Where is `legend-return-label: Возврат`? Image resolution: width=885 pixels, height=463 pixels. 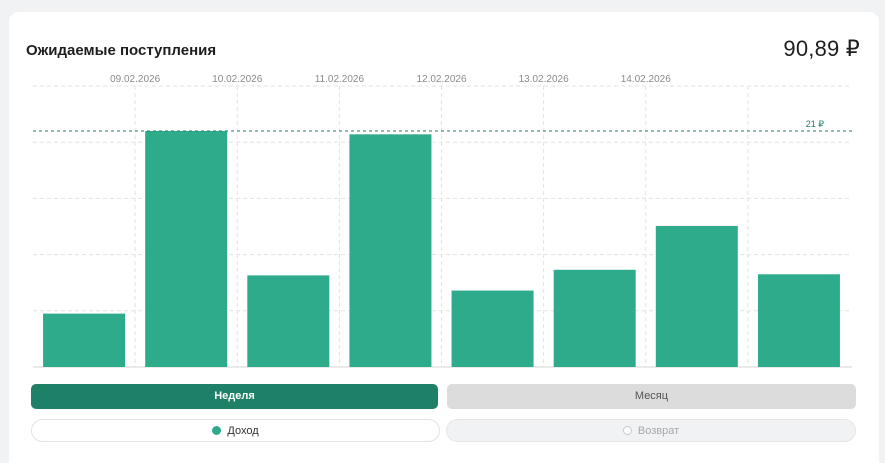
legend-return-label: Возврат is located at coordinates (658, 431).